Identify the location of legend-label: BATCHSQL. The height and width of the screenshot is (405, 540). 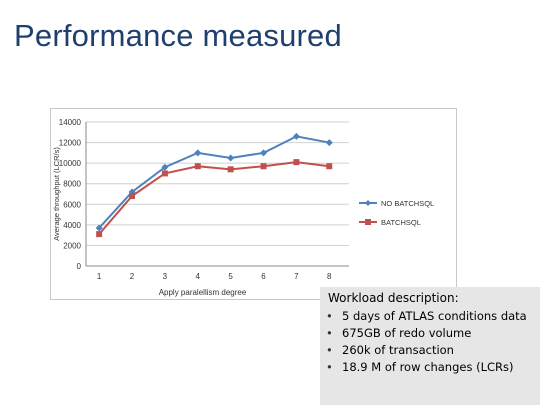
(401, 222).